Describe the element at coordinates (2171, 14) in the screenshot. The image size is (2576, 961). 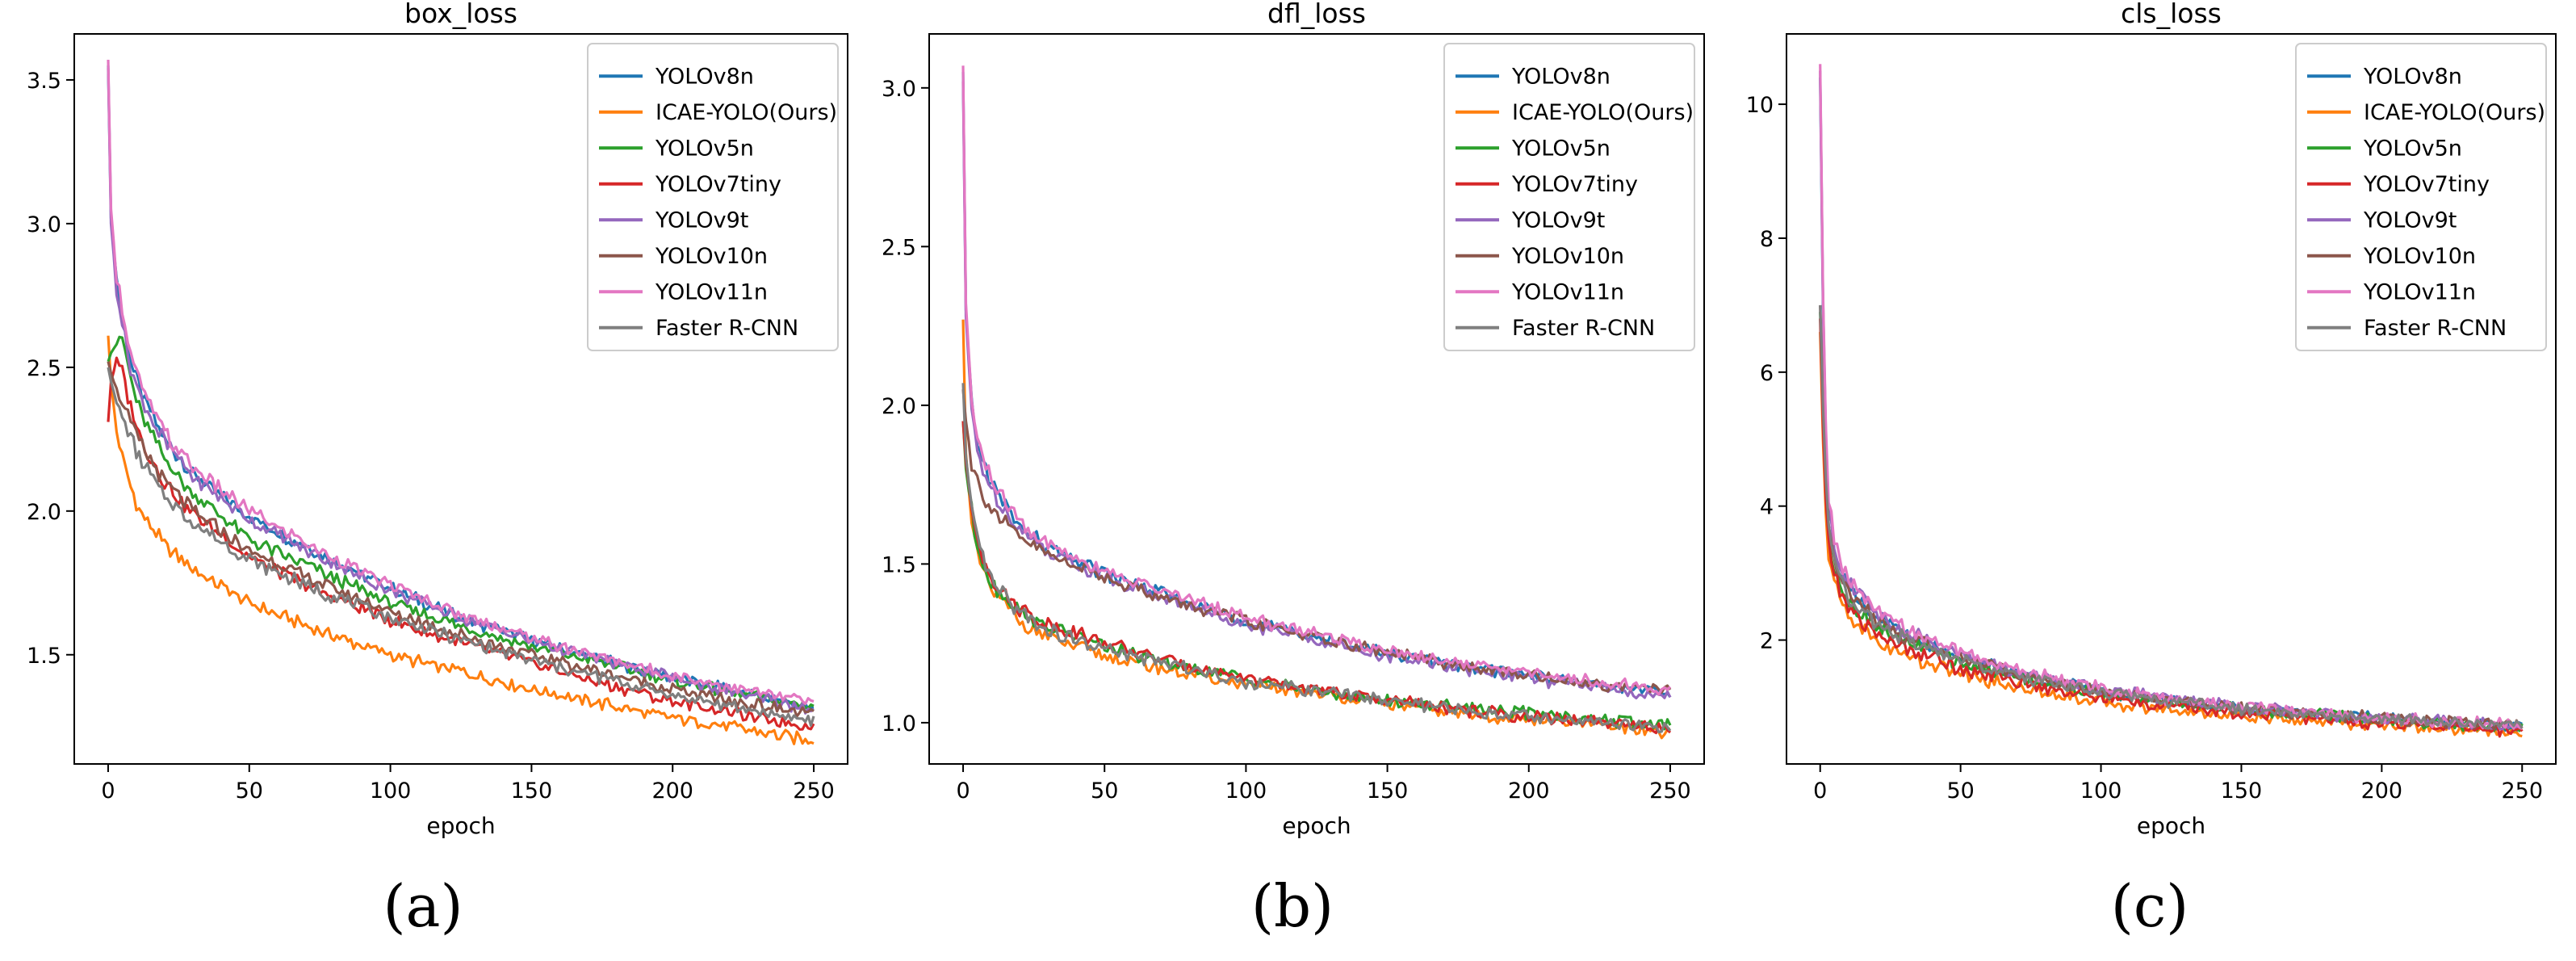
I see `chart-title: cls_loss` at that location.